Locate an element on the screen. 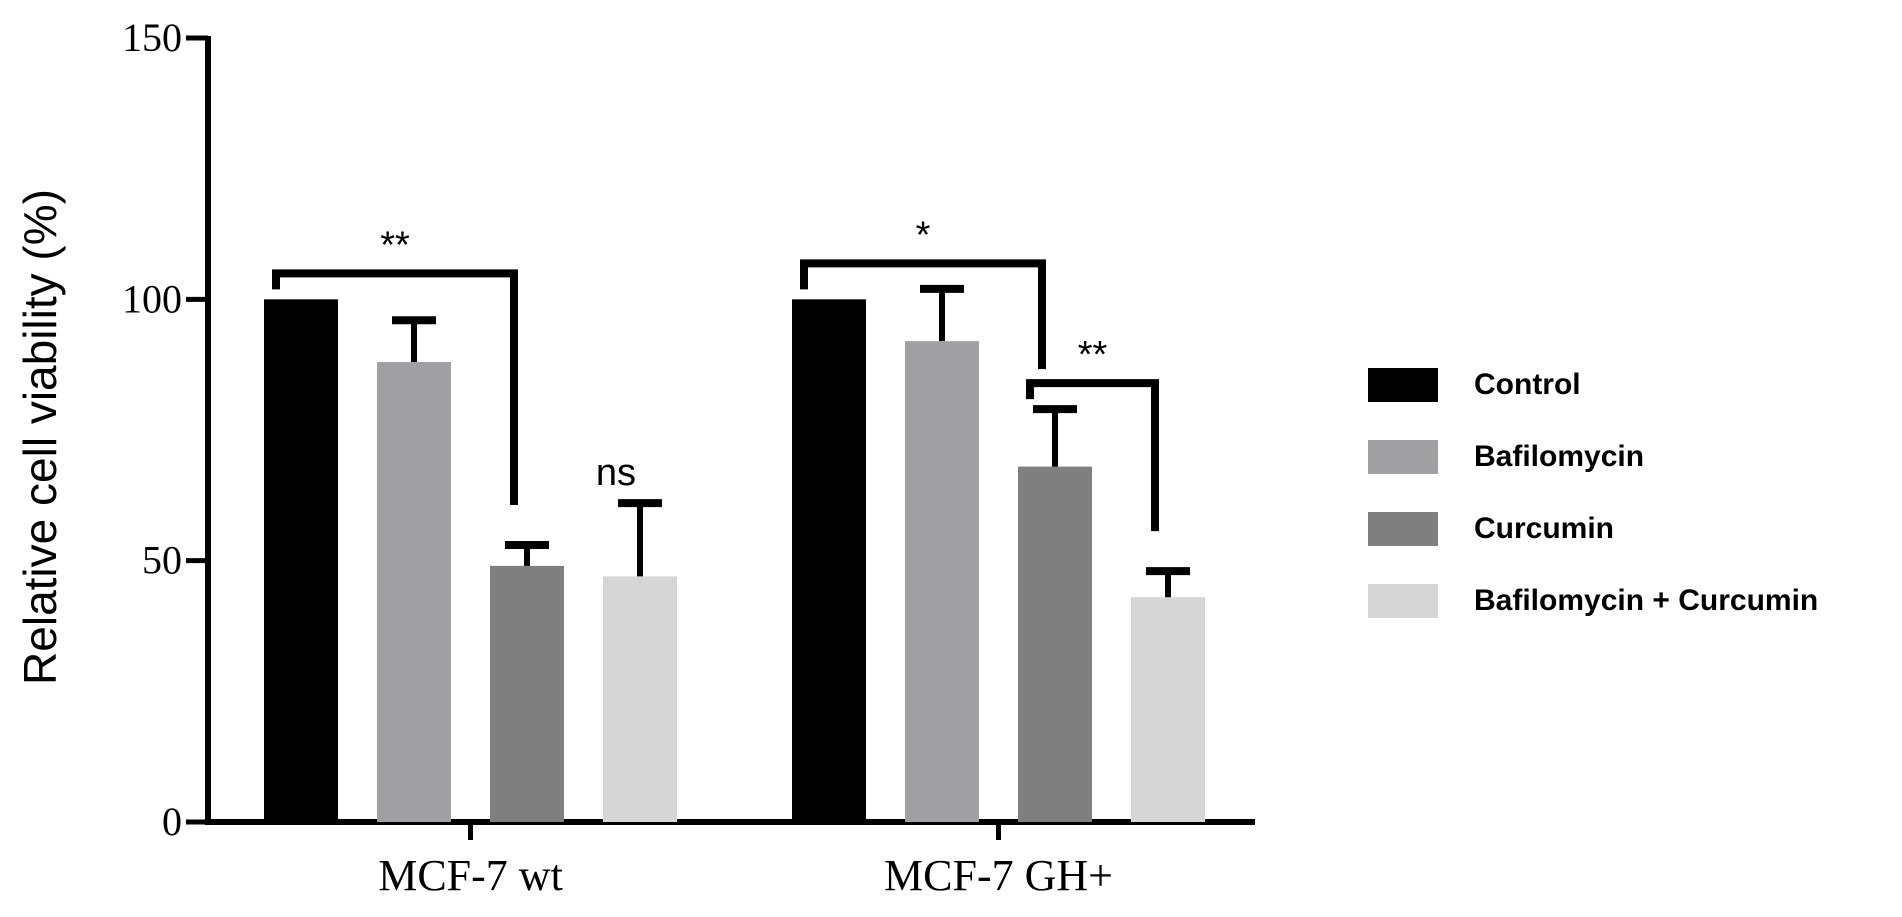 The width and height of the screenshot is (1902, 917). legend-label: Control is located at coordinates (1527, 384).